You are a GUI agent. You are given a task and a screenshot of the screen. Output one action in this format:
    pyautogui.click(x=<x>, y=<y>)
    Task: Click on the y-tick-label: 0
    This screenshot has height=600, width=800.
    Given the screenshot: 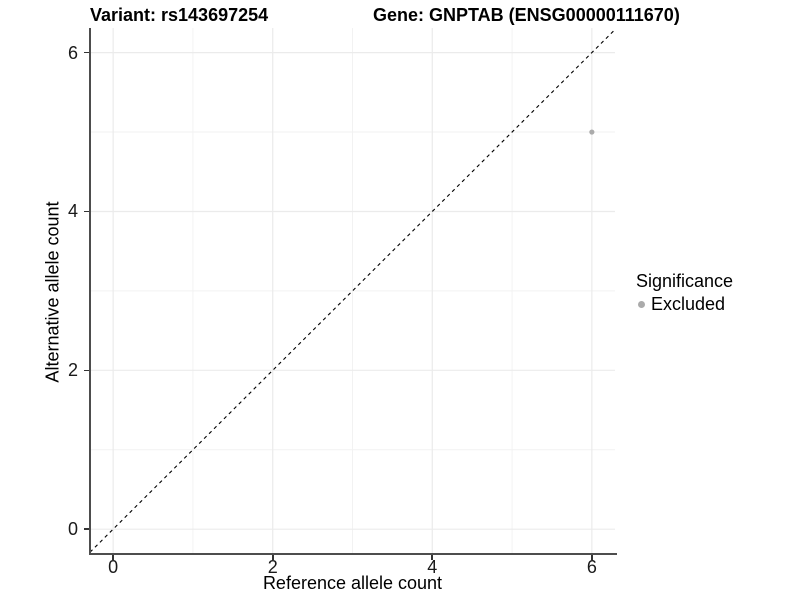 What is the action you would take?
    pyautogui.click(x=72, y=529)
    